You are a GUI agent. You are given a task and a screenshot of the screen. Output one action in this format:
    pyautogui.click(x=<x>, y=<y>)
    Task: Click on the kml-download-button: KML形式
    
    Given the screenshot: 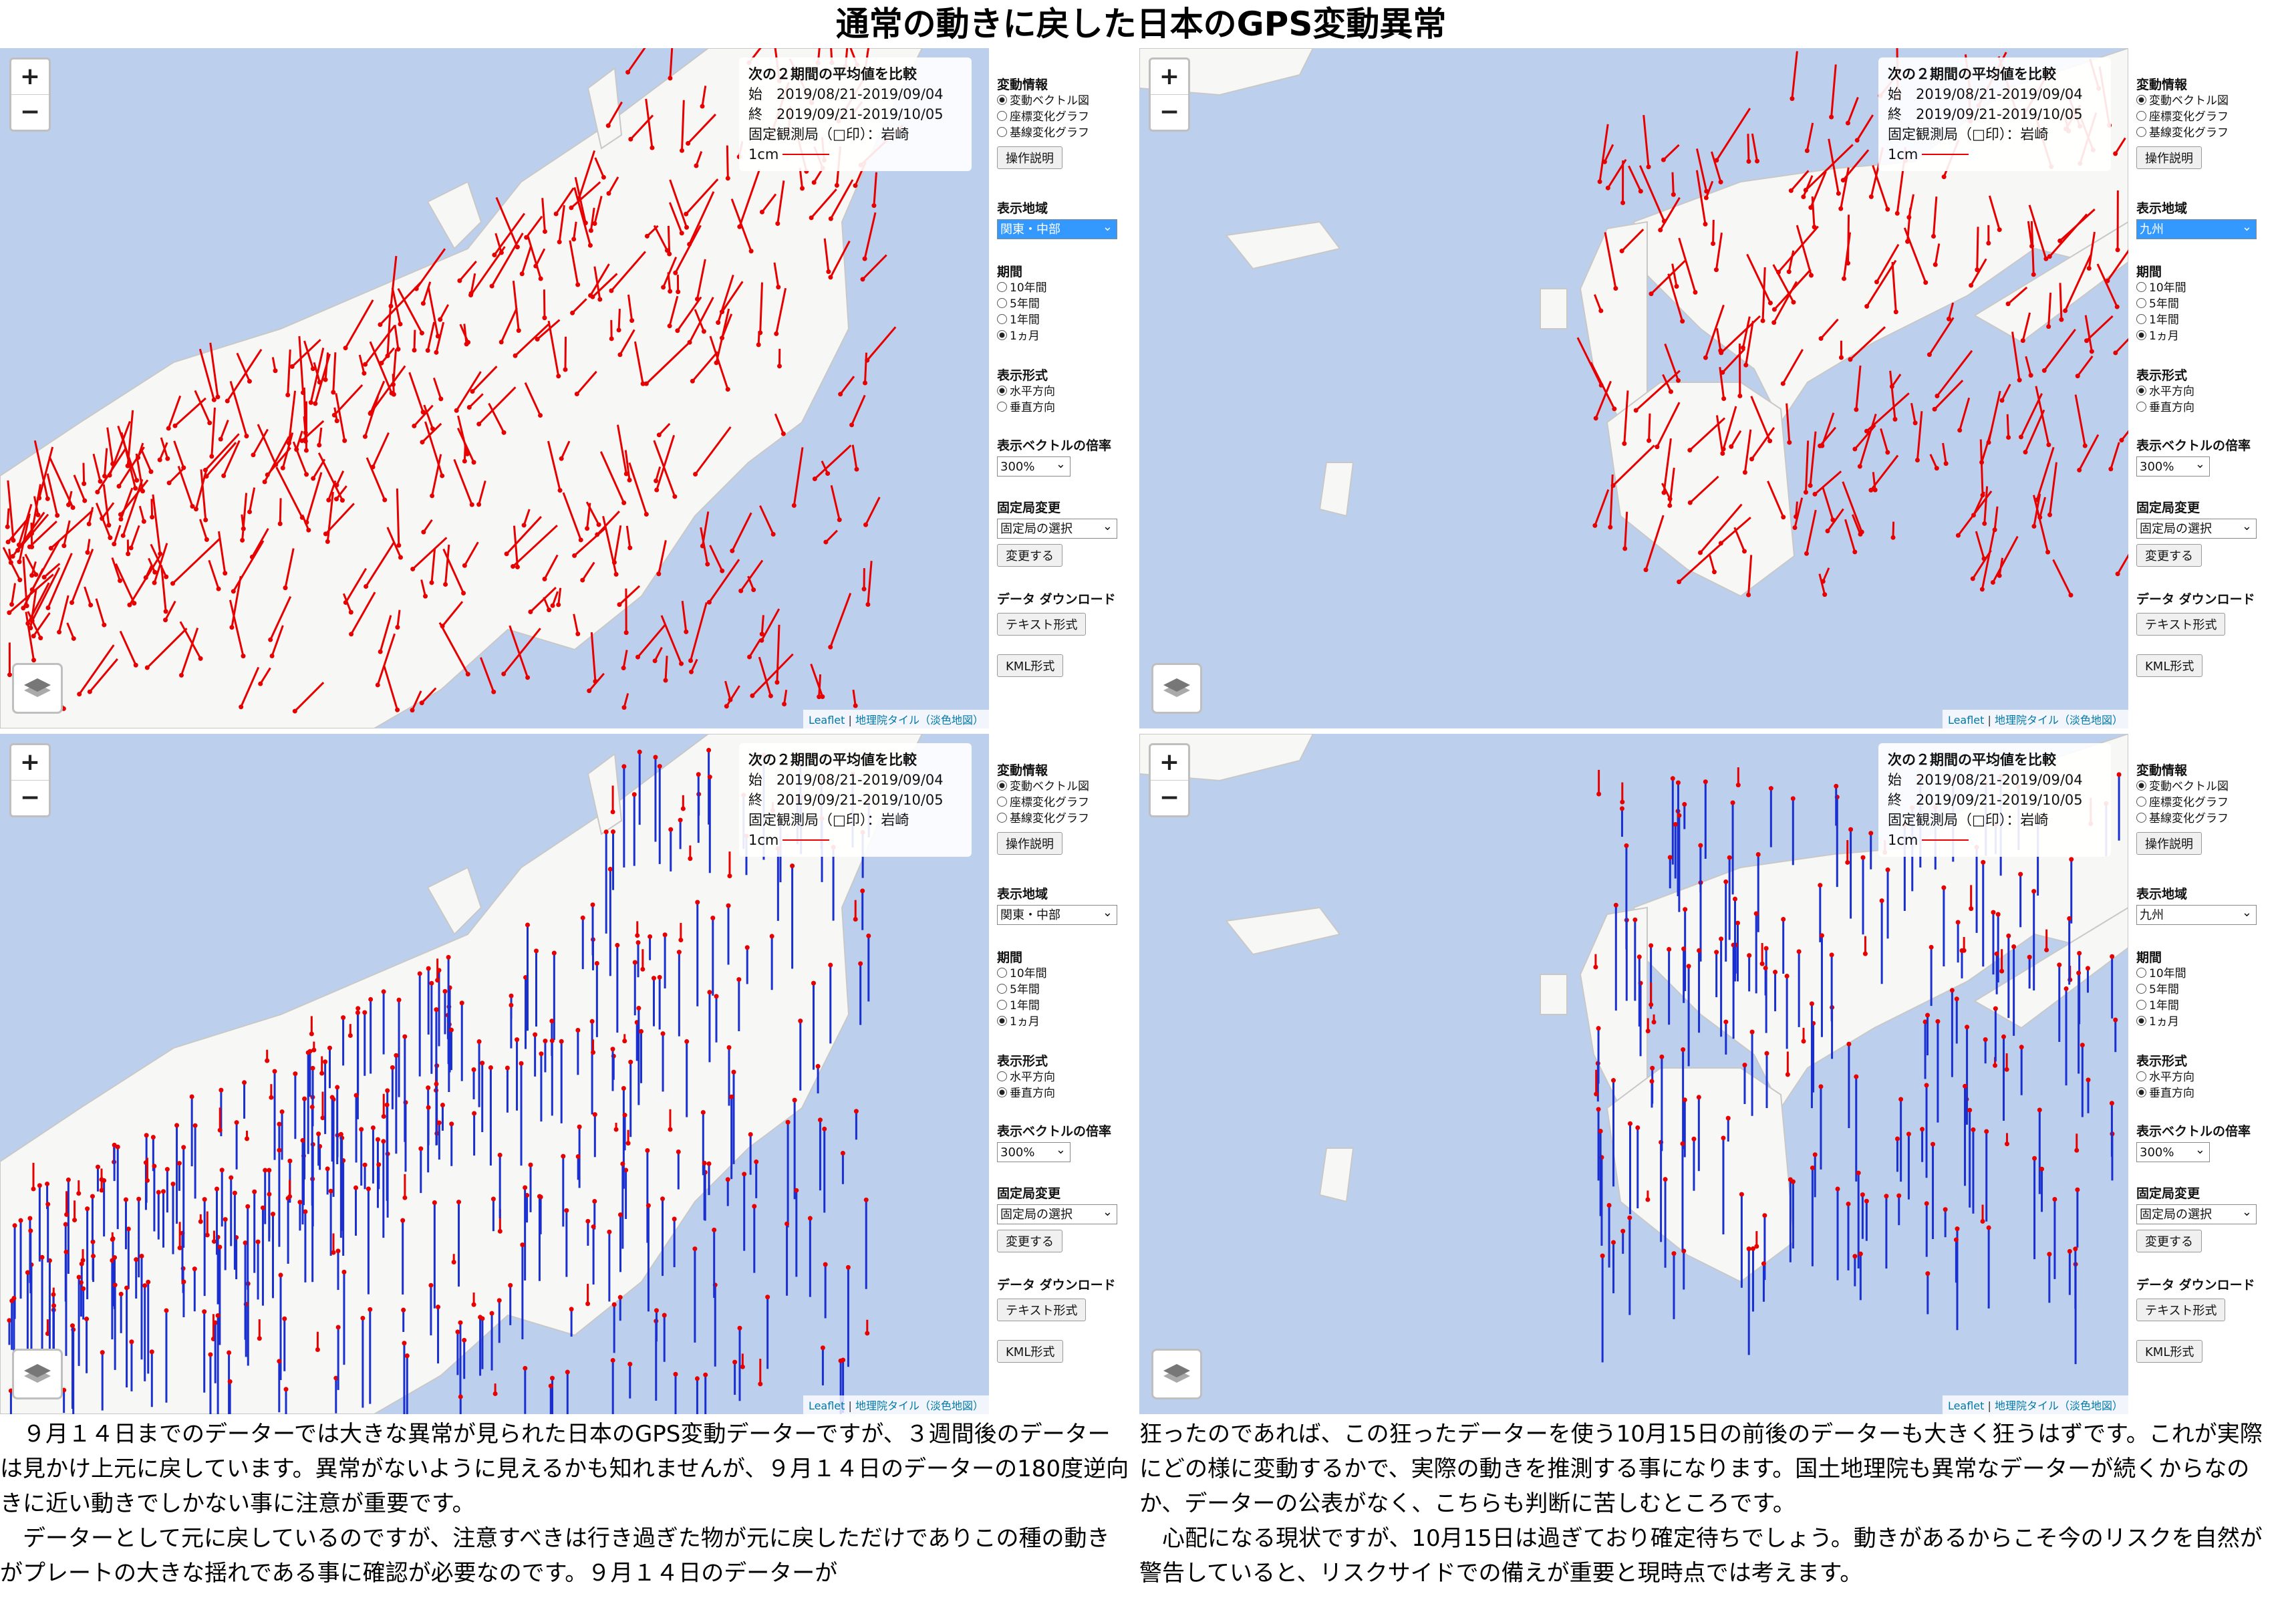 What is the action you would take?
    pyautogui.click(x=1030, y=1351)
    